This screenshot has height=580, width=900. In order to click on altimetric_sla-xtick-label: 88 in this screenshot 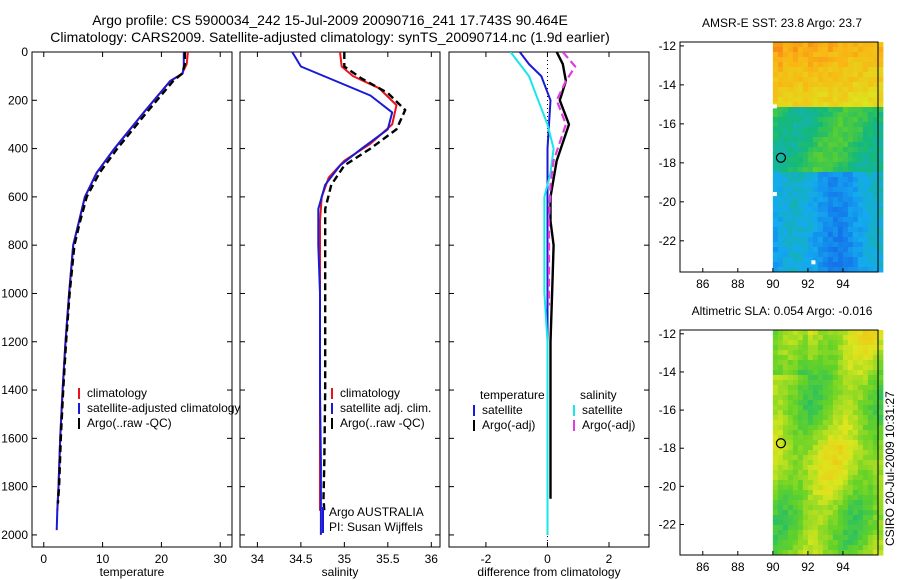, I will do `click(738, 567)`.